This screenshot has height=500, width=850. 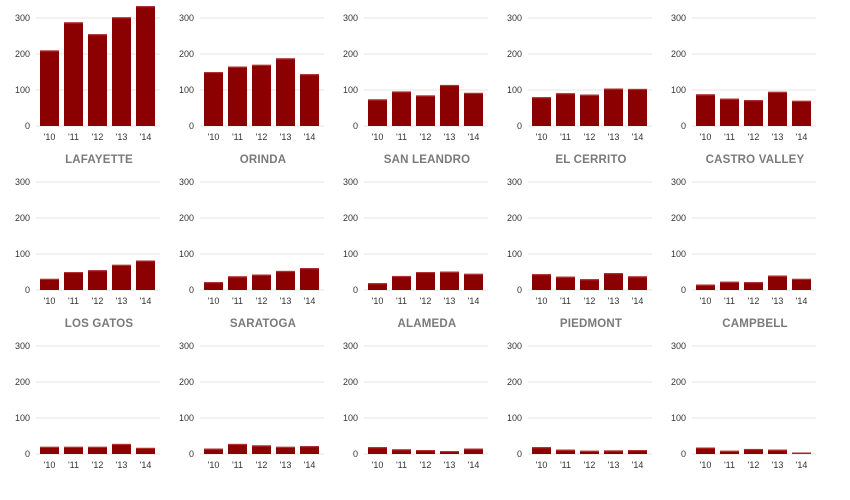 What do you see at coordinates (87, 405) in the screenshot?
I see `small-multiple-chart: 0 100 200 300 '10 '11 '12 '13 '14` at bounding box center [87, 405].